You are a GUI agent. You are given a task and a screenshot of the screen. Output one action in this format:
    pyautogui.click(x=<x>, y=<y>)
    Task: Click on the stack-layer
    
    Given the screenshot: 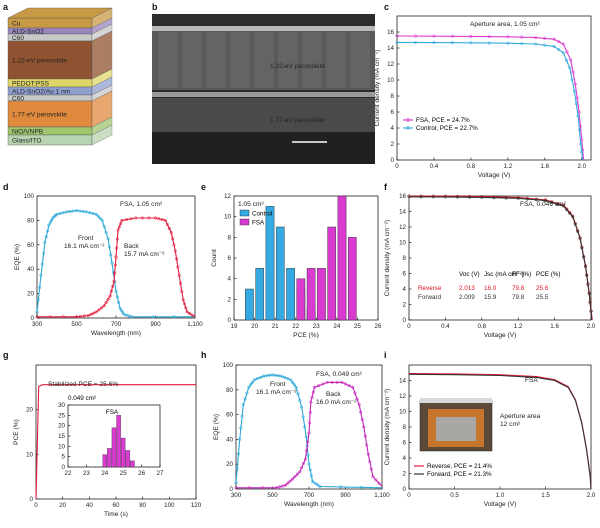 What is the action you would take?
    pyautogui.click(x=50, y=60)
    